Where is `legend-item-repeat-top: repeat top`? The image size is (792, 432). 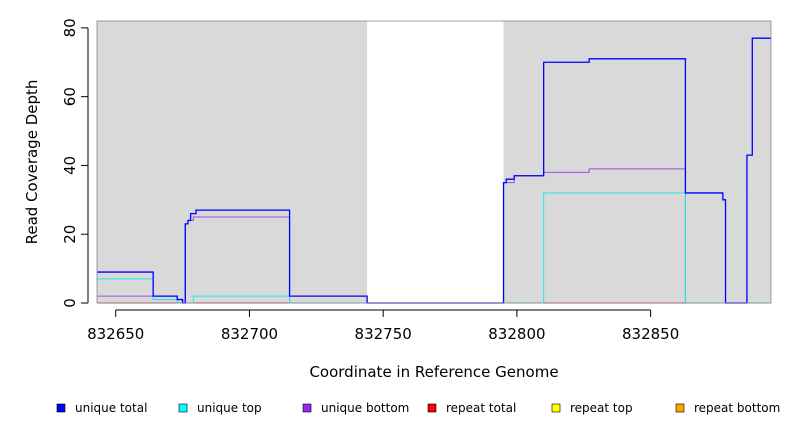 legend-item-repeat-top: repeat top is located at coordinates (592, 408).